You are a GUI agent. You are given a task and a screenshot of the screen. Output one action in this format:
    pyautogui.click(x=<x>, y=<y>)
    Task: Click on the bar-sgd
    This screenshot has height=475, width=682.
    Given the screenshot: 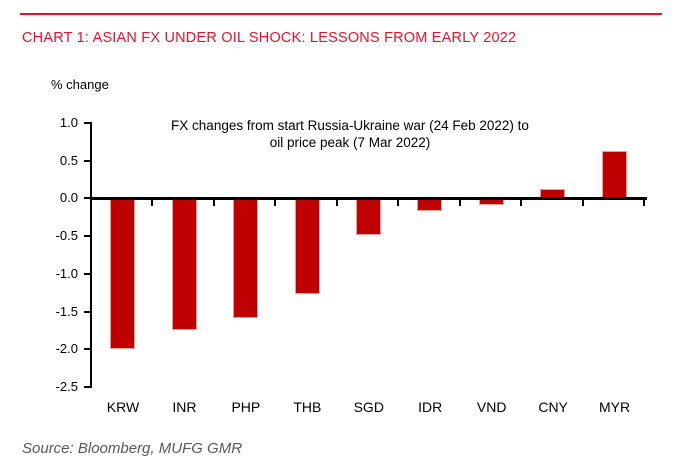 What is the action you would take?
    pyautogui.click(x=368, y=216)
    